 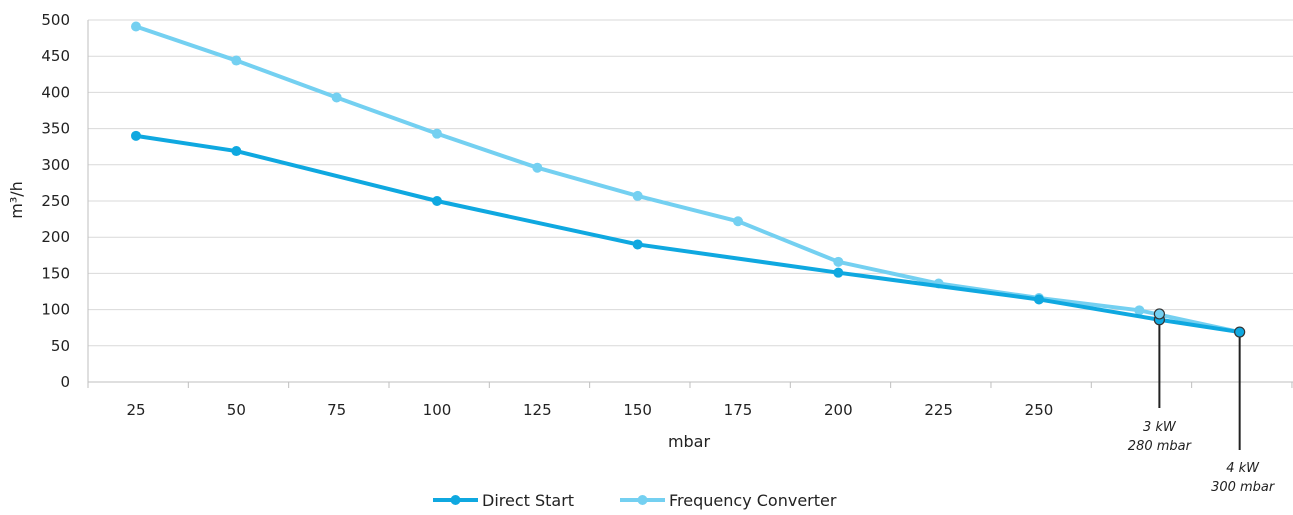 What do you see at coordinates (55, 129) in the screenshot?
I see `y-tick-label: 350` at bounding box center [55, 129].